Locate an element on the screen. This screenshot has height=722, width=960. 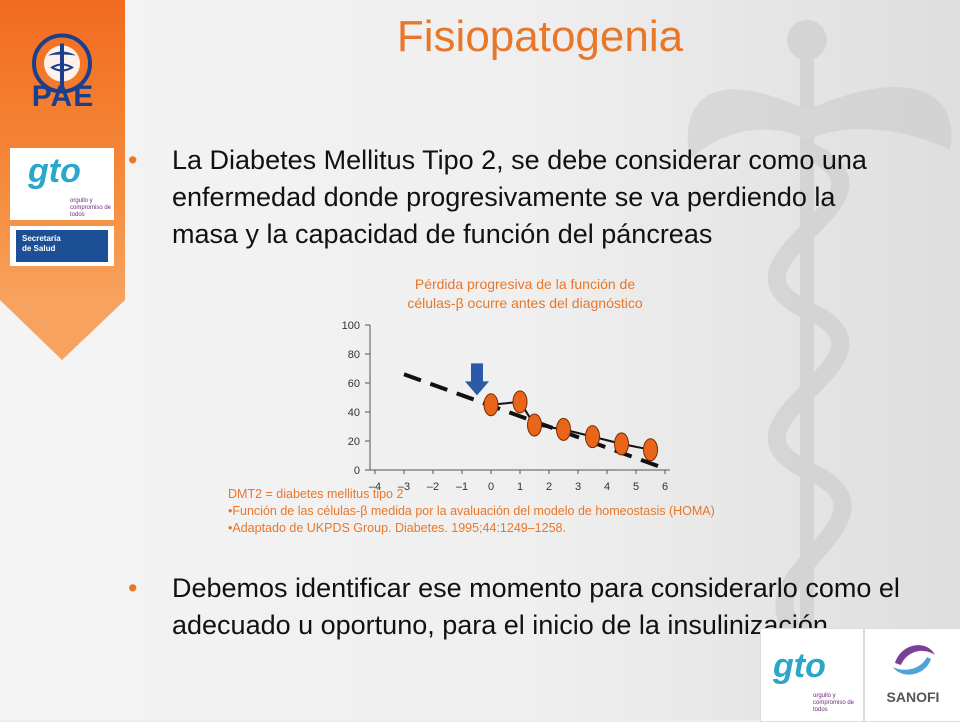
gto-logo-card: gto orgullo y compromiso de todos is located at coordinates (62, 184).